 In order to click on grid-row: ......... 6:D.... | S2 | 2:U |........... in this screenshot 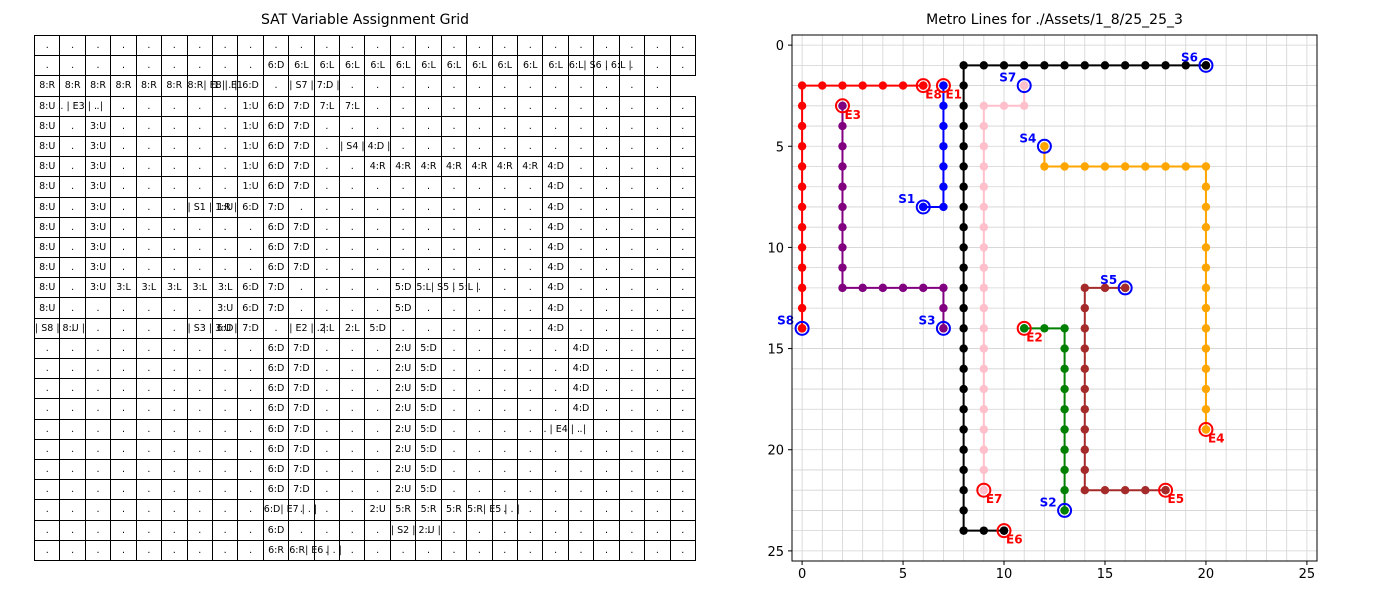, I will do `click(365, 530)`.